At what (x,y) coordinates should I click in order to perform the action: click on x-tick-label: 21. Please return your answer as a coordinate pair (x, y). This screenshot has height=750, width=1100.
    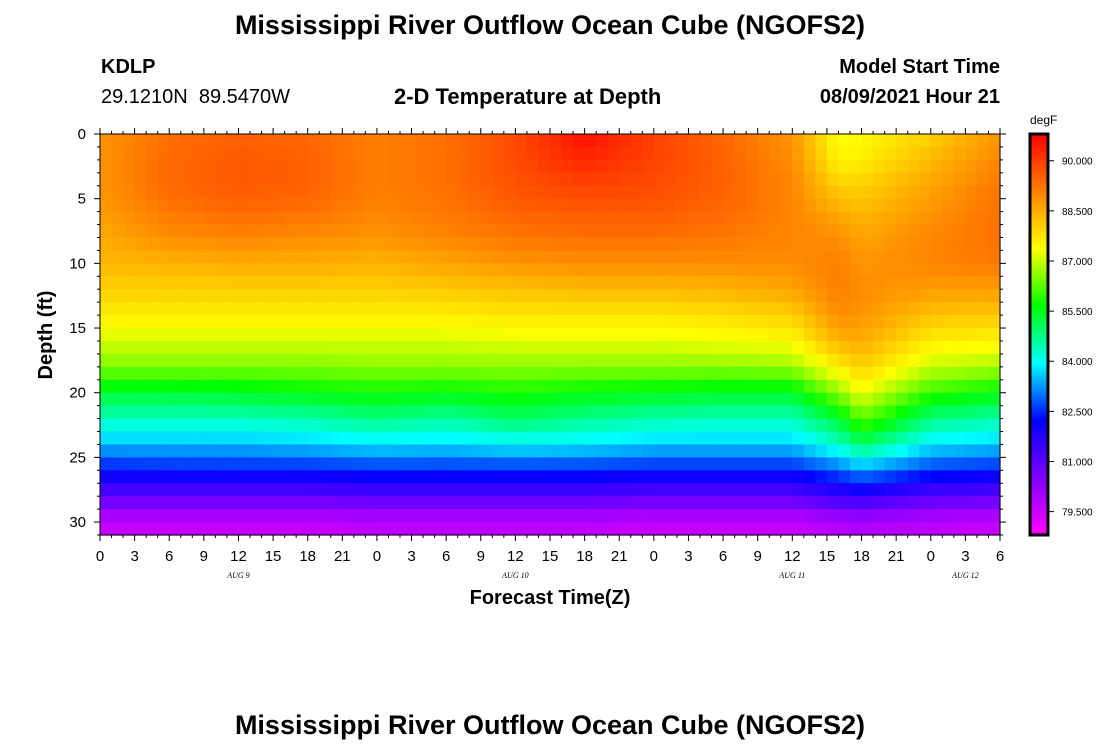
    Looking at the image, I should click on (896, 556).